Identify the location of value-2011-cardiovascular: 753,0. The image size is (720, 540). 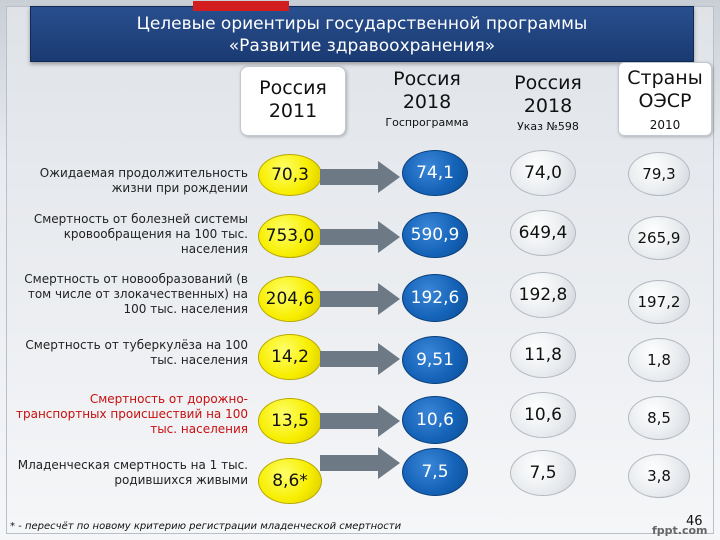
(290, 236).